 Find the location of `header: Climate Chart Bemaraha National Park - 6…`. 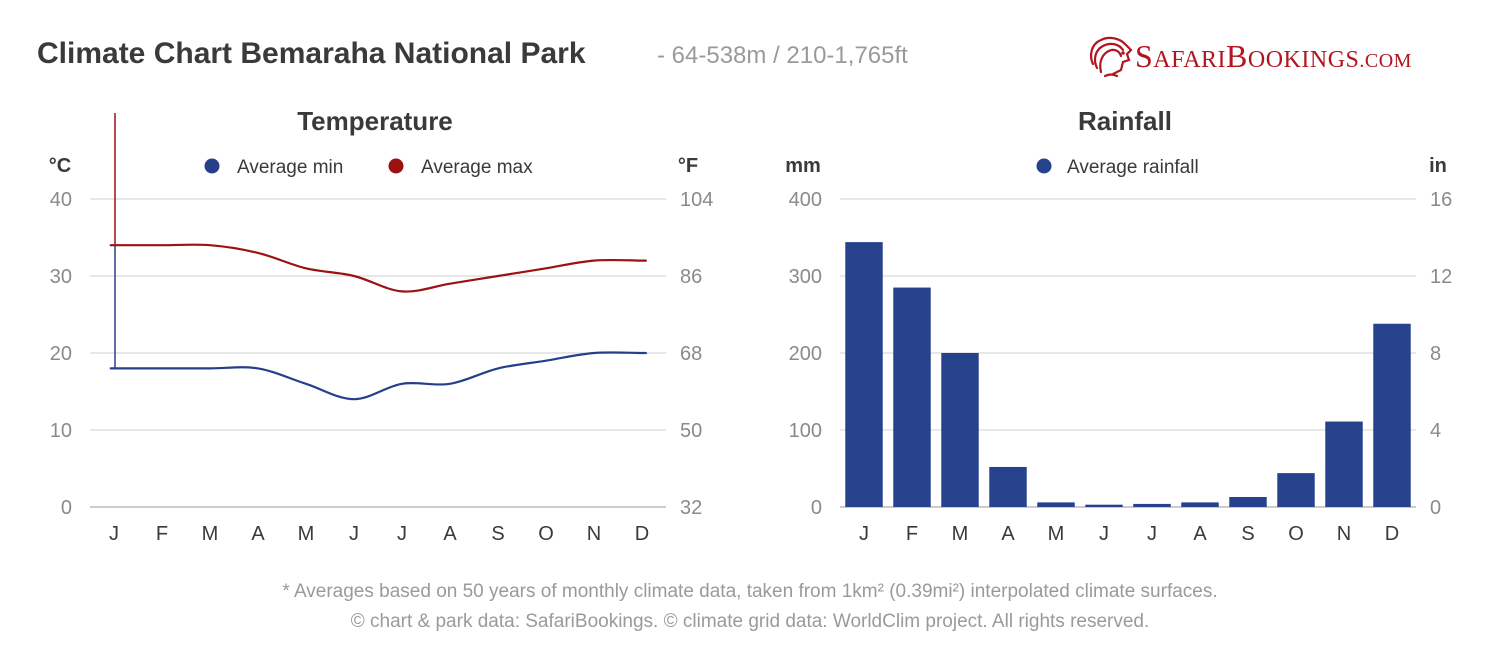

header: Climate Chart Bemaraha National Park - 6… is located at coordinates (757, 59).